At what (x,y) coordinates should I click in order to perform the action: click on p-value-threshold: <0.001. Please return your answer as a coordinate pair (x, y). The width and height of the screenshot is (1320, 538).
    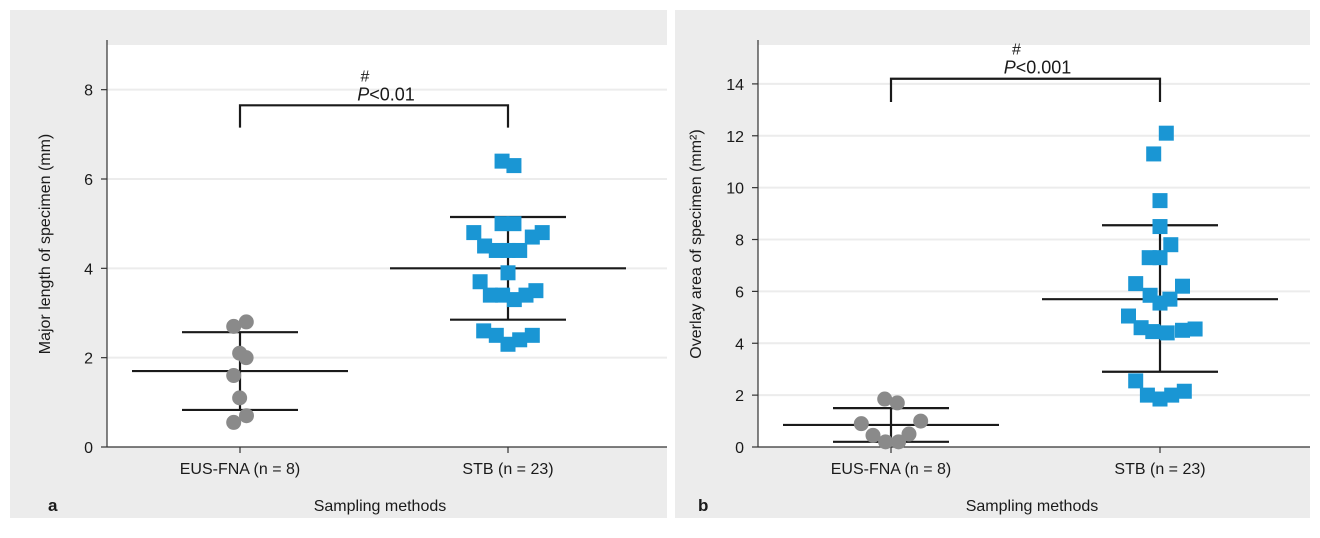
    Looking at the image, I should click on (1044, 68).